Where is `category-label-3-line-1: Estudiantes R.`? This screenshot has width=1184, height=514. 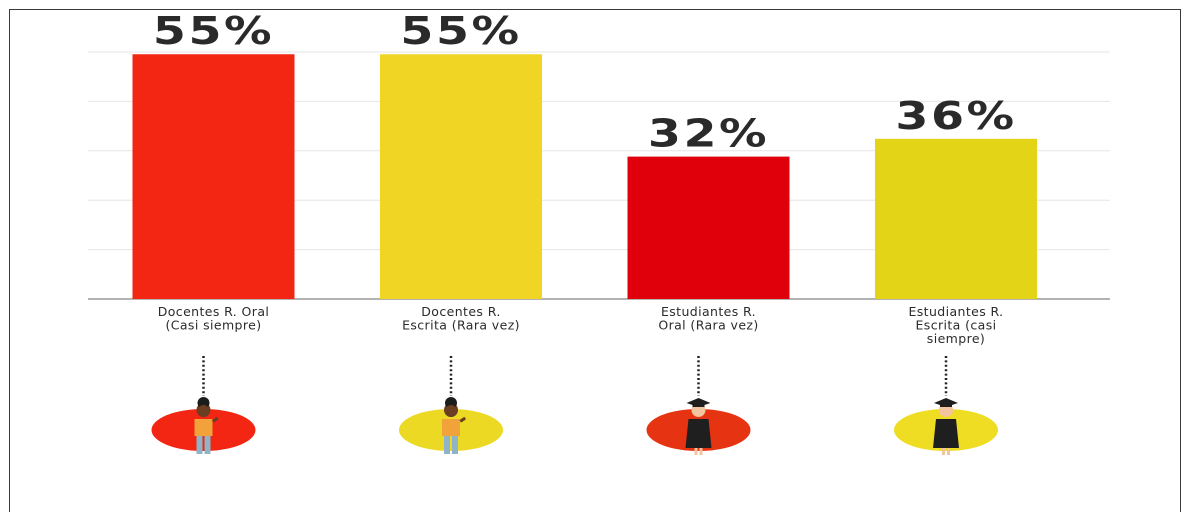
category-label-3-line-1: Estudiantes R. is located at coordinates (708, 311).